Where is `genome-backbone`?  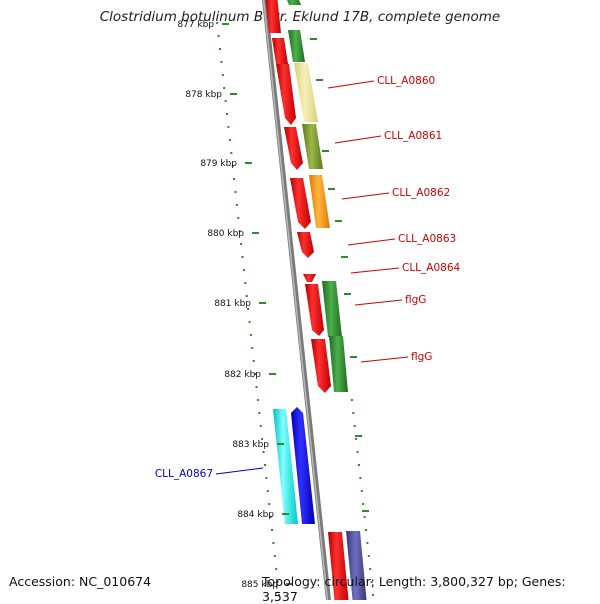
genome-backbone is located at coordinates (296, 300).